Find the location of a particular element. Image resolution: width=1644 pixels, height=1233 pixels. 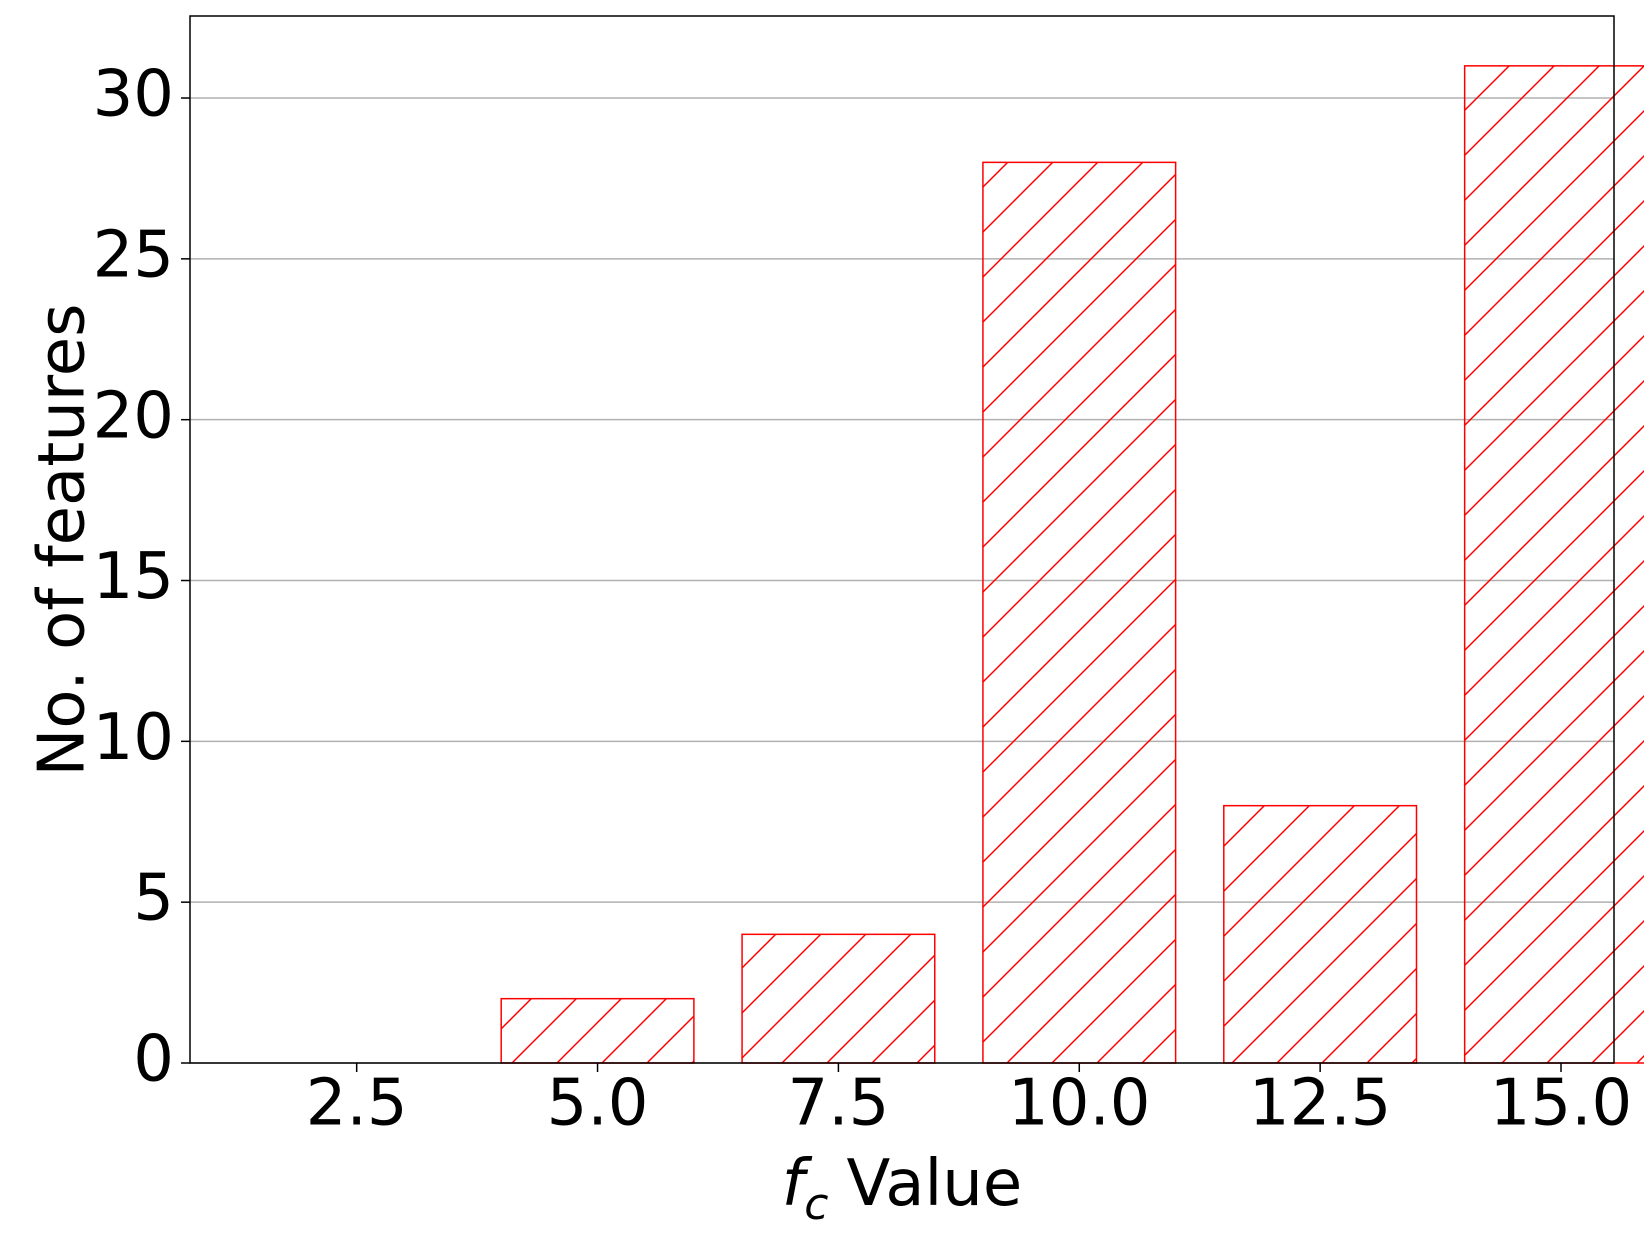

x-tick-label: 2.5 is located at coordinates (357, 1104).